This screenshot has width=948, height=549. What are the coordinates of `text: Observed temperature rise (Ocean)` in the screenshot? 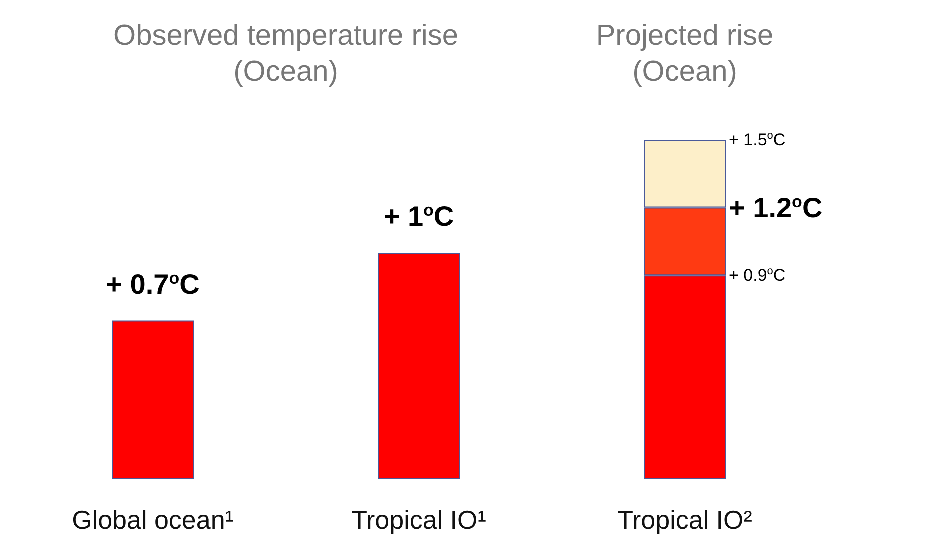 It's located at (286, 54).